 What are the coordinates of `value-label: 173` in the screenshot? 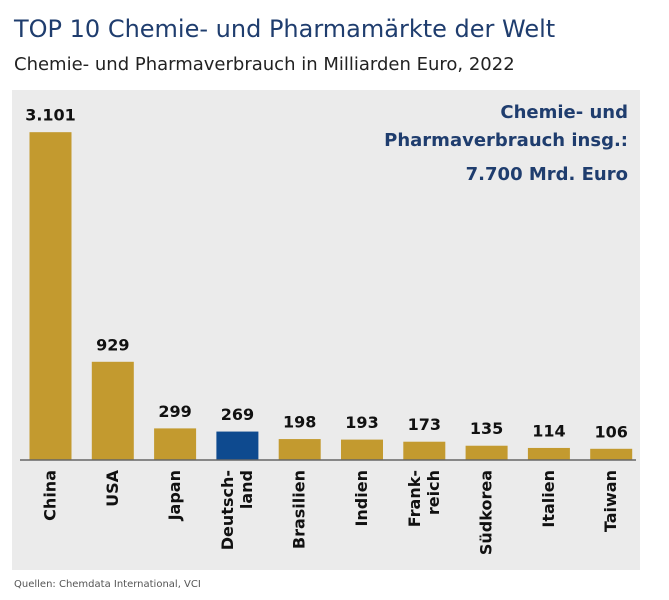 It's located at (424, 424).